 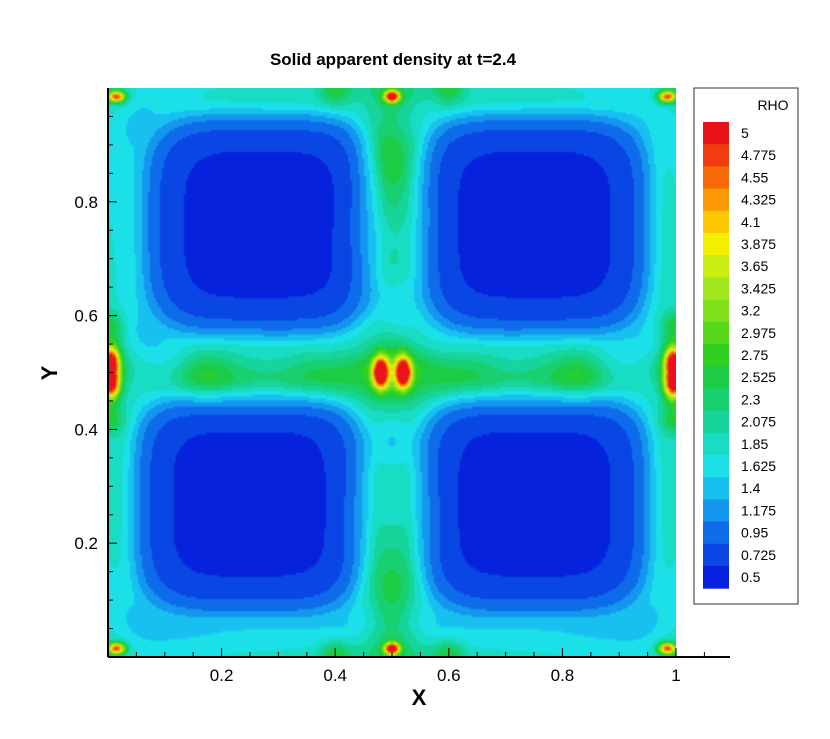 I want to click on x-tick-label: 0.6, so click(x=449, y=675).